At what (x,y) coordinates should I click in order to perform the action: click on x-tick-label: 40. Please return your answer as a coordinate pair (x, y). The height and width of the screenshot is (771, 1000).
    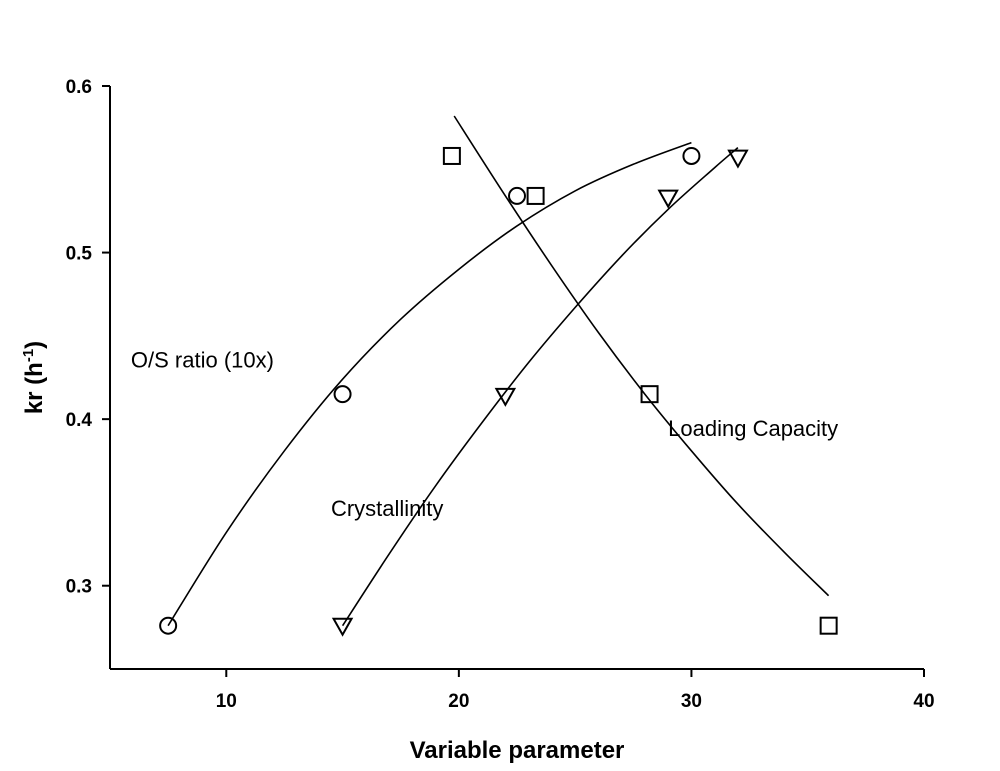
    Looking at the image, I should click on (923, 701).